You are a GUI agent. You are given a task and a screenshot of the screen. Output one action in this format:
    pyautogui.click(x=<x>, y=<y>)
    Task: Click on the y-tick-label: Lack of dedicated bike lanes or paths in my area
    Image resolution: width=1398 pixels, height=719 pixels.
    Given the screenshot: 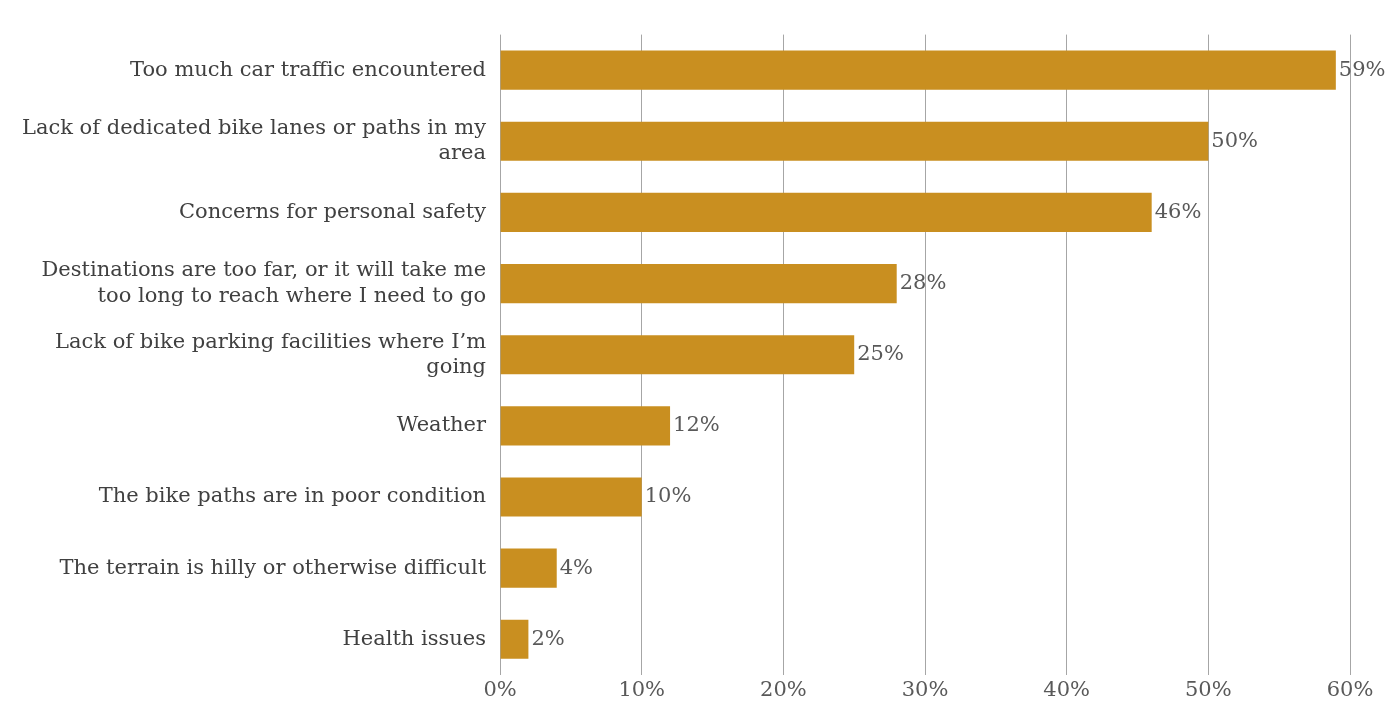 What is the action you would take?
    pyautogui.click(x=254, y=140)
    